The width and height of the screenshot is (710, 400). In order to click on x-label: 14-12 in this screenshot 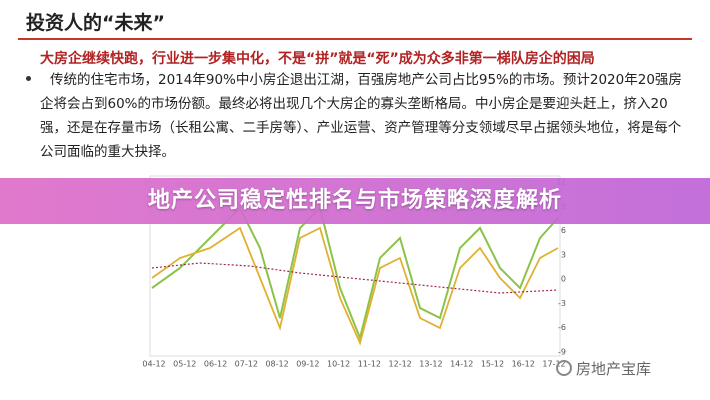, I will do `click(461, 364)`.